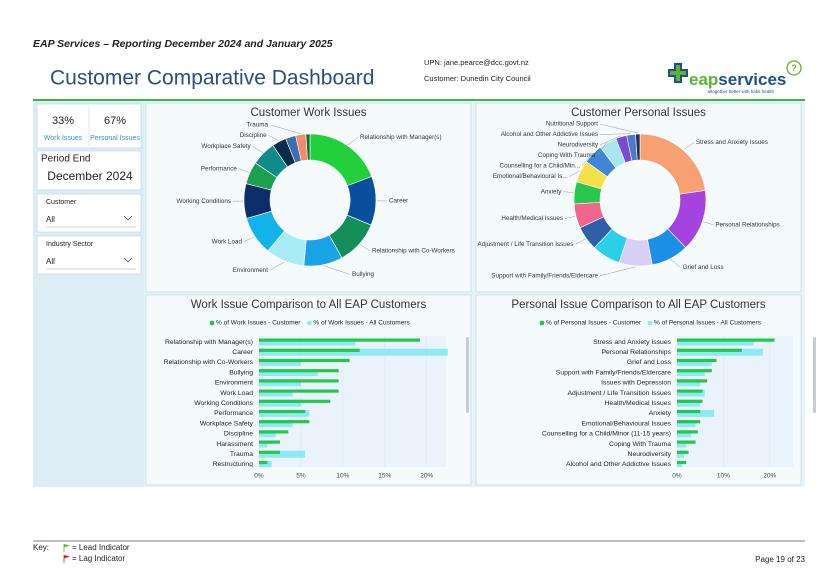  Describe the element at coordinates (814, 375) in the screenshot. I see `scrollbar` at that location.